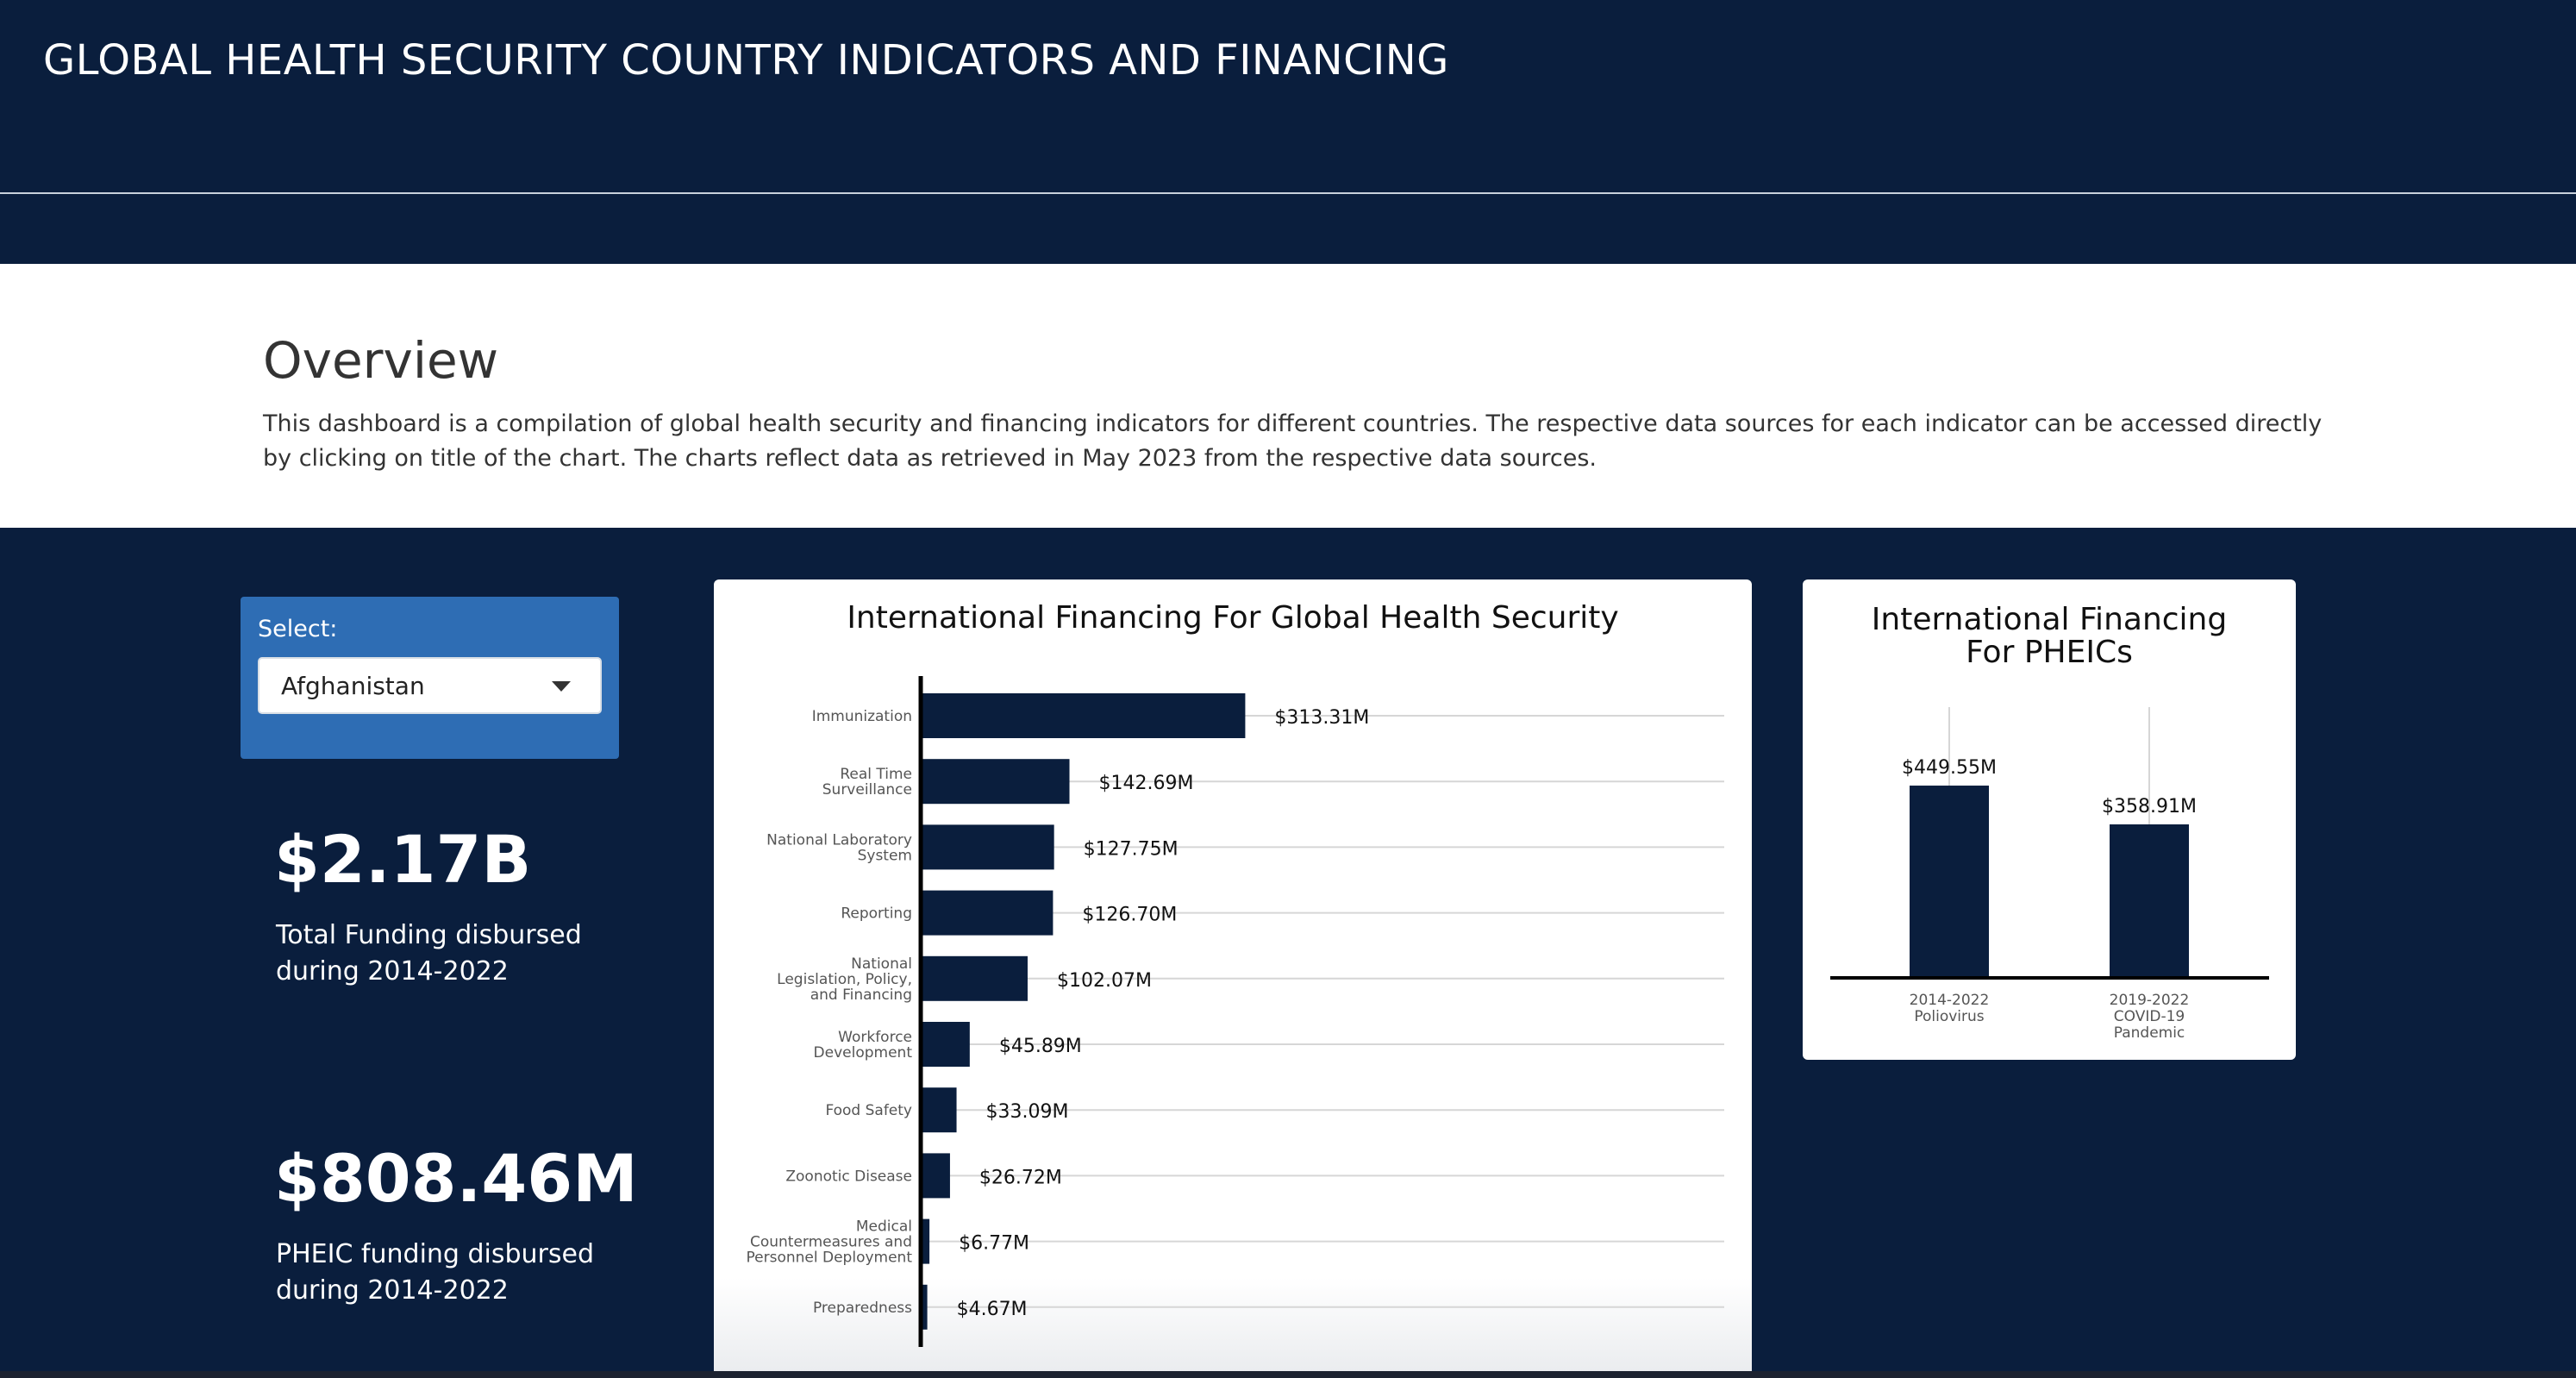 Image resolution: width=2576 pixels, height=1378 pixels. I want to click on bar-value-label: $26.72M, so click(1020, 1177).